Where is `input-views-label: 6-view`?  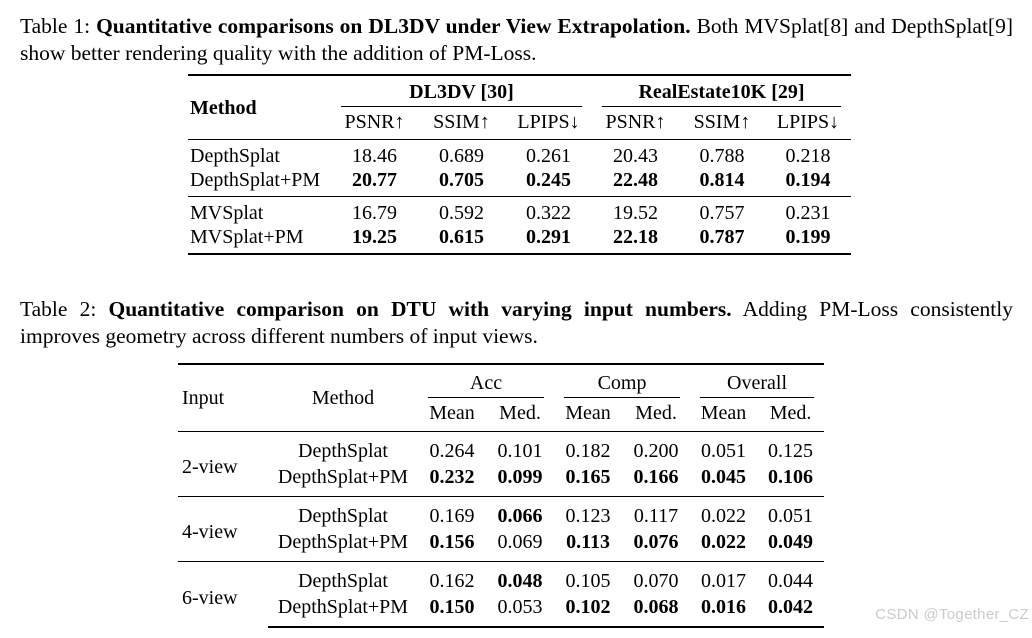
input-views-label: 6-view is located at coordinates (223, 594).